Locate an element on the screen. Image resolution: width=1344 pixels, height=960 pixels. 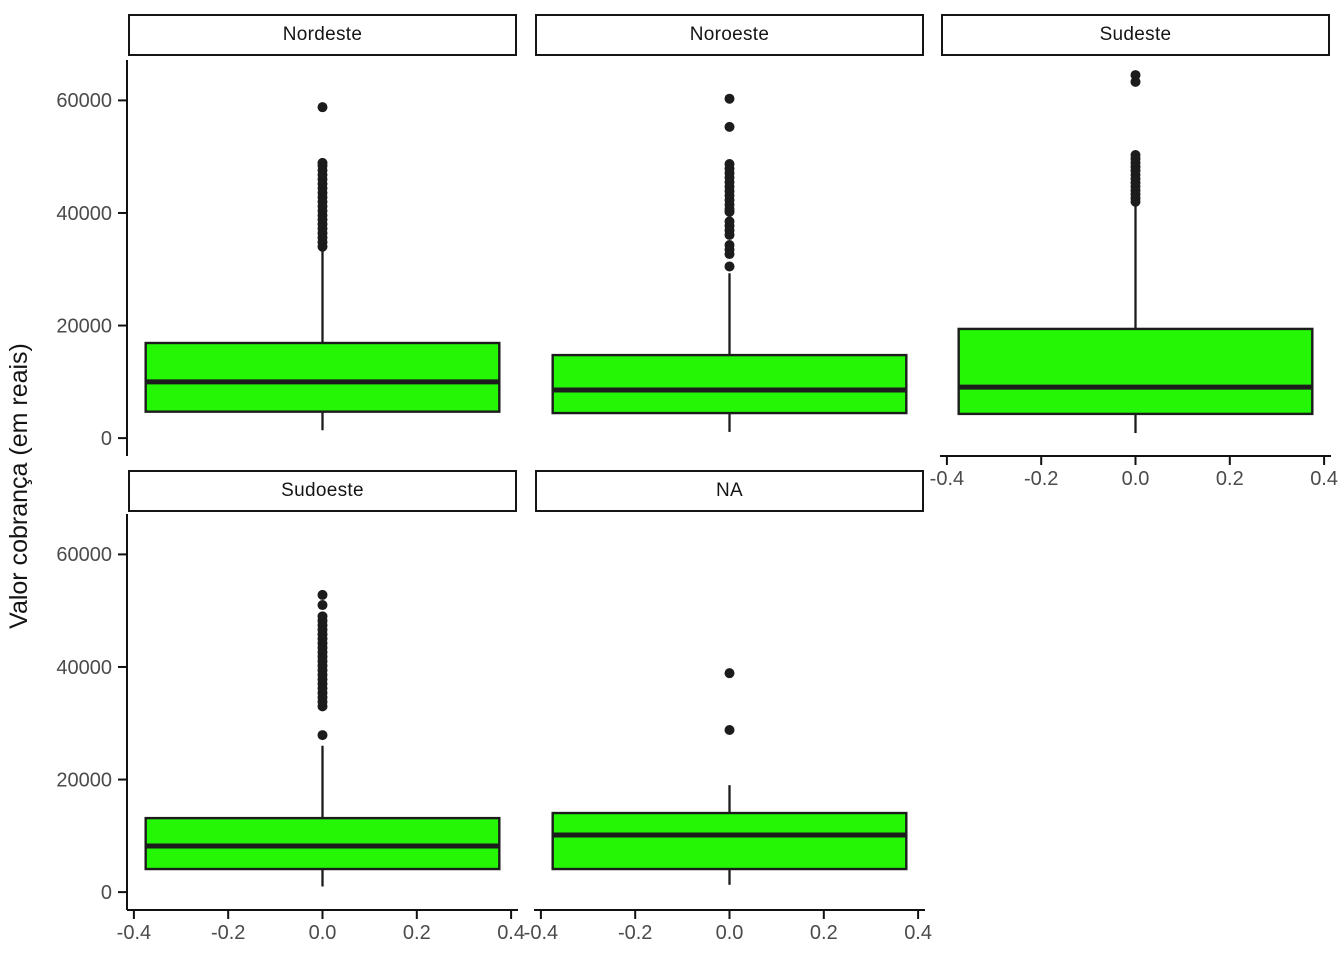
facet-strip-label: Sudoeste is located at coordinates (322, 490).